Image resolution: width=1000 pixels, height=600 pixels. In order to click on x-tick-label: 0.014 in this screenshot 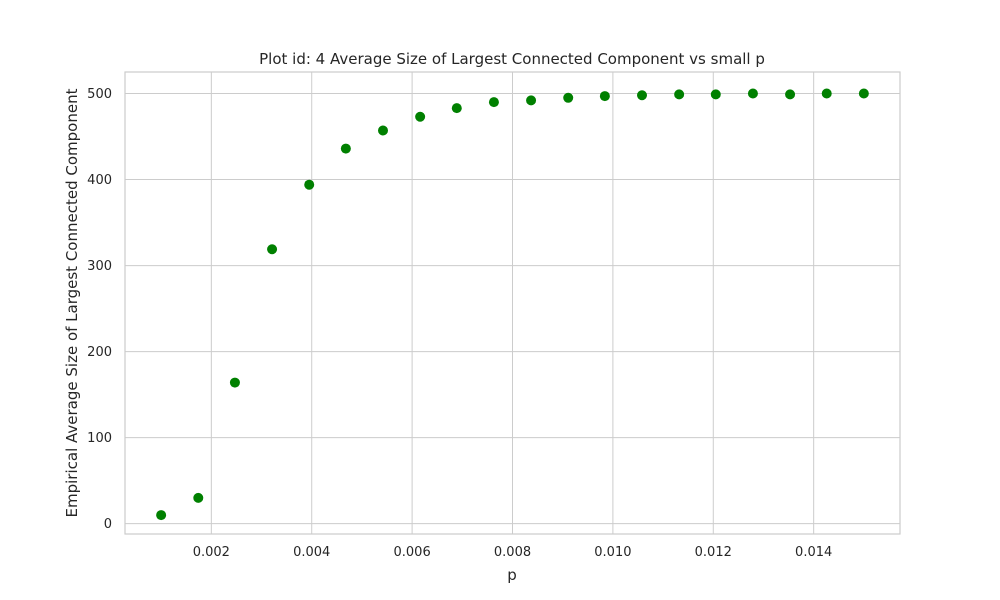, I will do `click(813, 552)`.